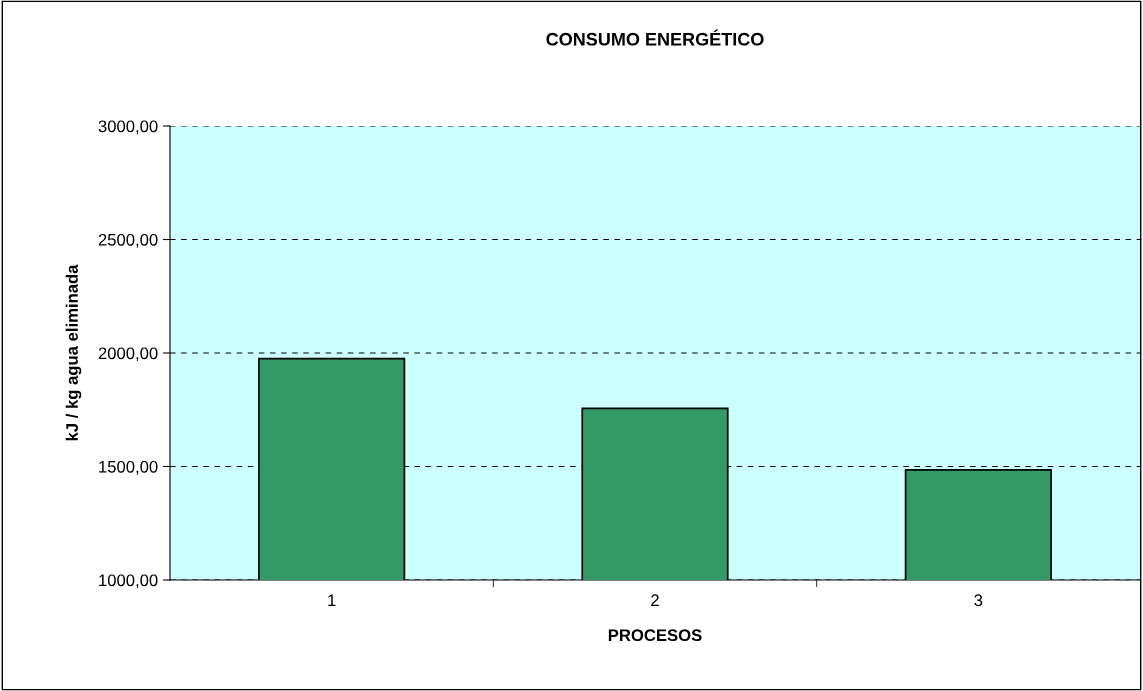 This screenshot has height=691, width=1143. I want to click on y-tick-label: 1000,00, so click(128, 581).